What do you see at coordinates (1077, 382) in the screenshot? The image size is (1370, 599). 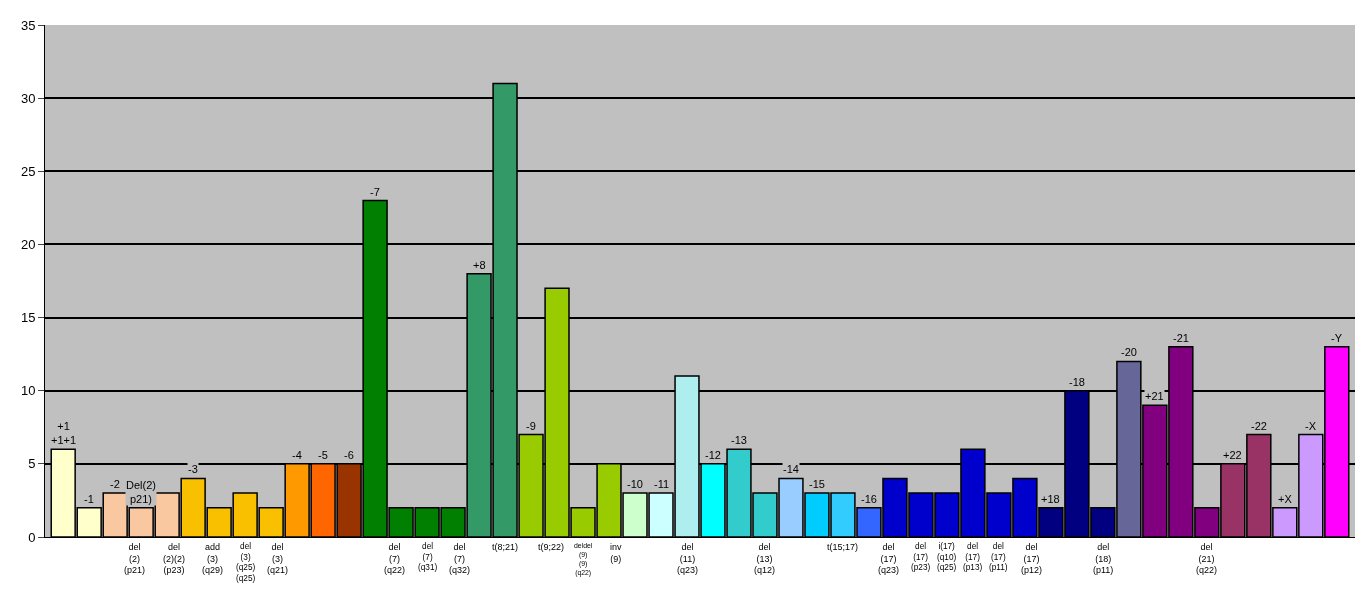 I see `annotation: -18` at bounding box center [1077, 382].